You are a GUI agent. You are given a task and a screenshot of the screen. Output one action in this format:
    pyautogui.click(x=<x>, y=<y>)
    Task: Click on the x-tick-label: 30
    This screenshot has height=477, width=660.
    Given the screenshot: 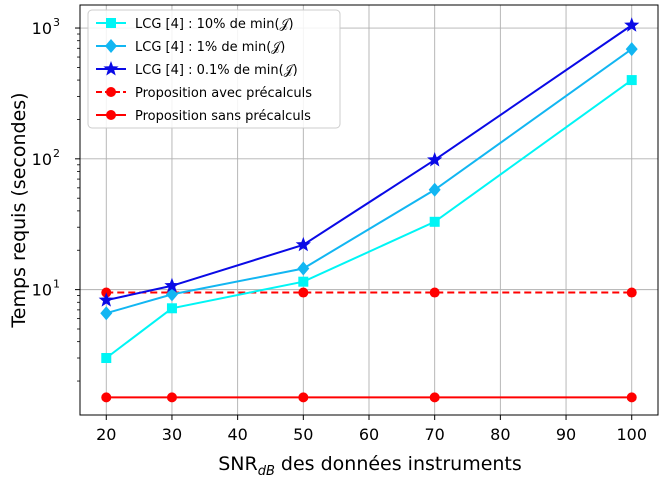 What is the action you would take?
    pyautogui.click(x=172, y=434)
    